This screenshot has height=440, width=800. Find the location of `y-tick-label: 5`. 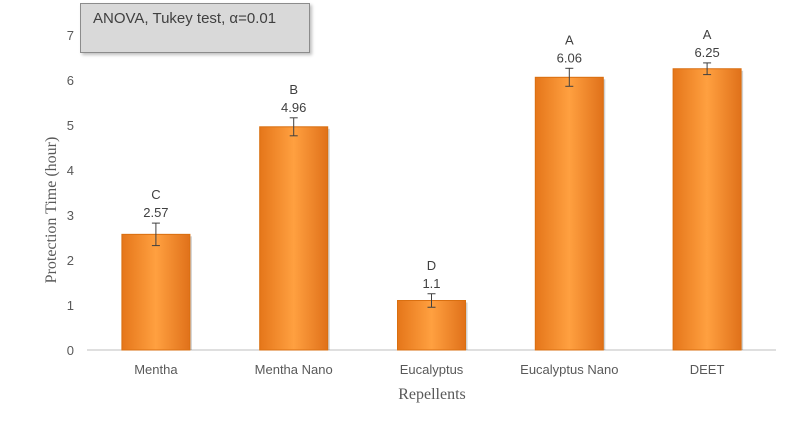

y-tick-label: 5 is located at coordinates (70, 125).